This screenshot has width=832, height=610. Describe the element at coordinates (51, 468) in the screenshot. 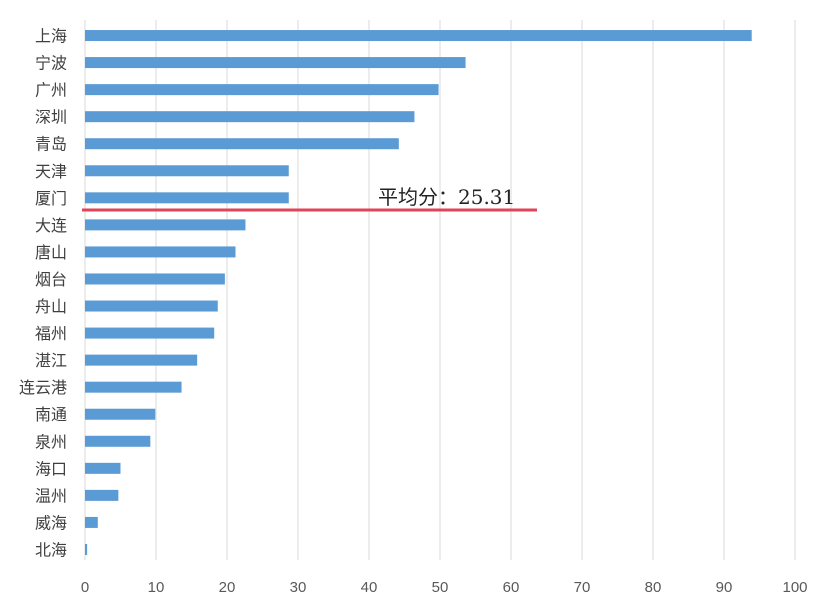

I see `category-label-16: 海口` at that location.